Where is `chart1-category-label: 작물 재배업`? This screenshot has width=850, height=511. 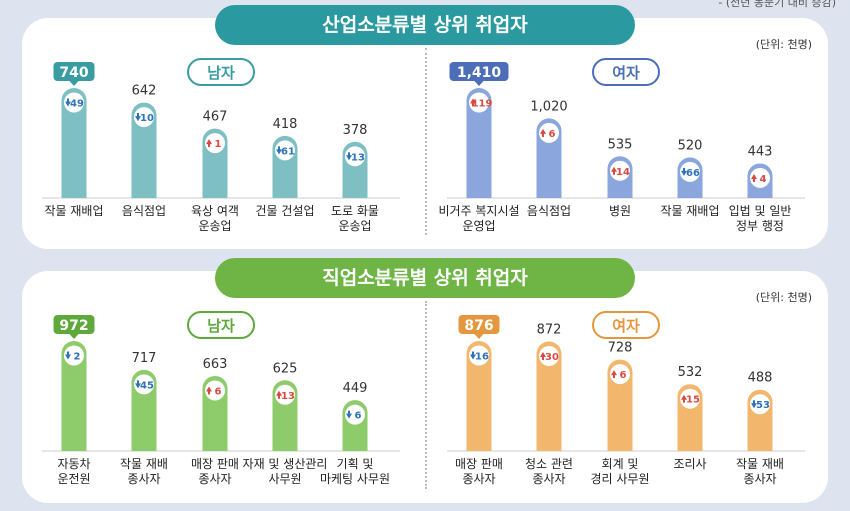 chart1-category-label: 작물 재배업 is located at coordinates (689, 211).